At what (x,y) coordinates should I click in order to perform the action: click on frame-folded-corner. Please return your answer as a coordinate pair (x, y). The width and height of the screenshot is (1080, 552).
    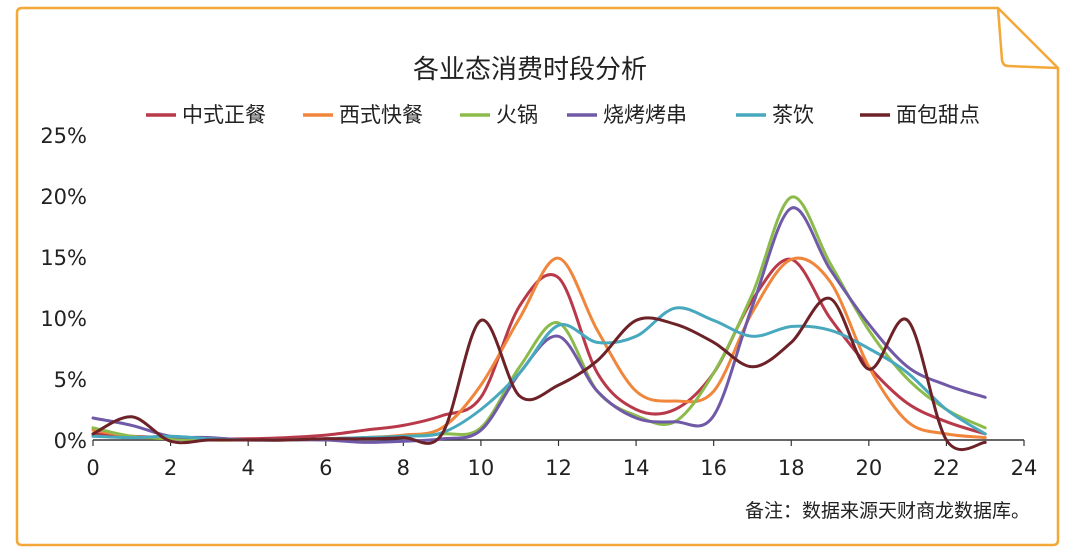
    Looking at the image, I should click on (1027, 38).